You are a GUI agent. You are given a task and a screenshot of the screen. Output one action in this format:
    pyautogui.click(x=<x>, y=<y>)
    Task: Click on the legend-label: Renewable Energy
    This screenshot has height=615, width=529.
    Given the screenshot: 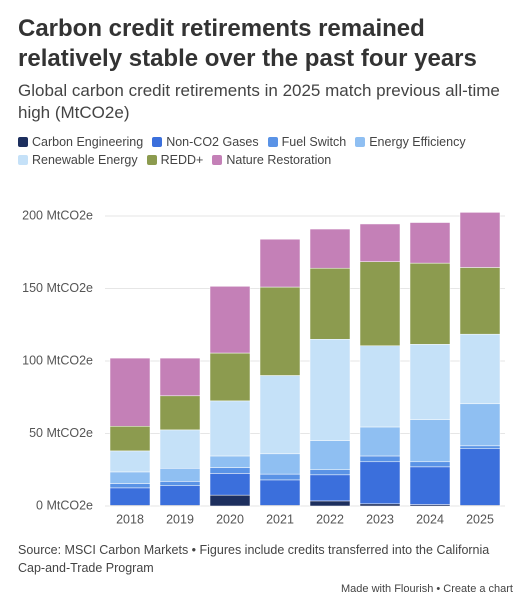 What is the action you would take?
    pyautogui.click(x=85, y=160)
    